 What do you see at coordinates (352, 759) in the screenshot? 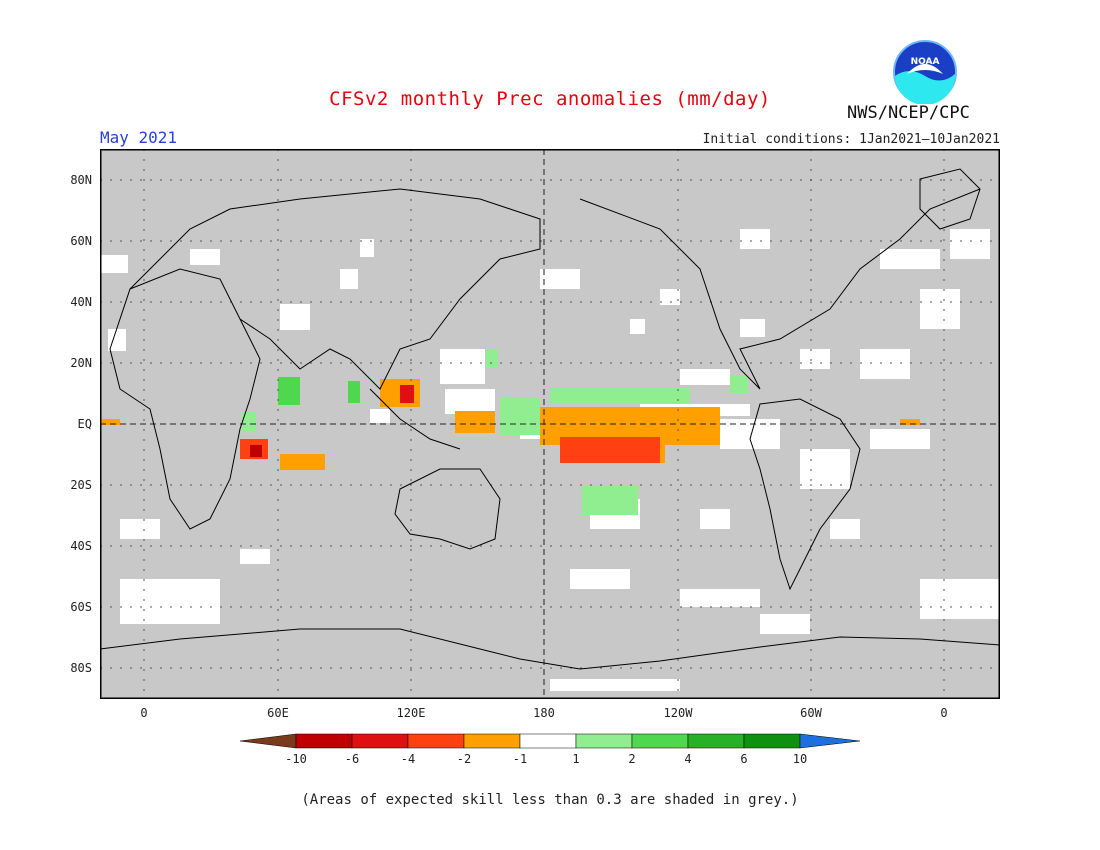
I see `colorbar-label: -6` at bounding box center [352, 759].